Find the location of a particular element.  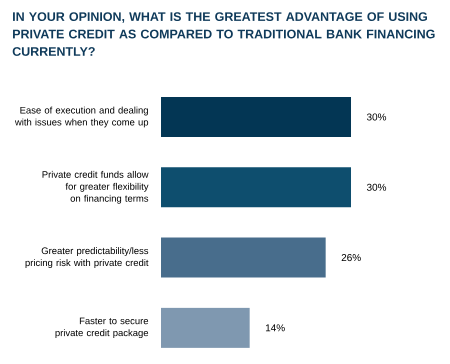

y-tick-label: Greater predictability/less pricing risk with private credit is located at coordinates (87, 257).